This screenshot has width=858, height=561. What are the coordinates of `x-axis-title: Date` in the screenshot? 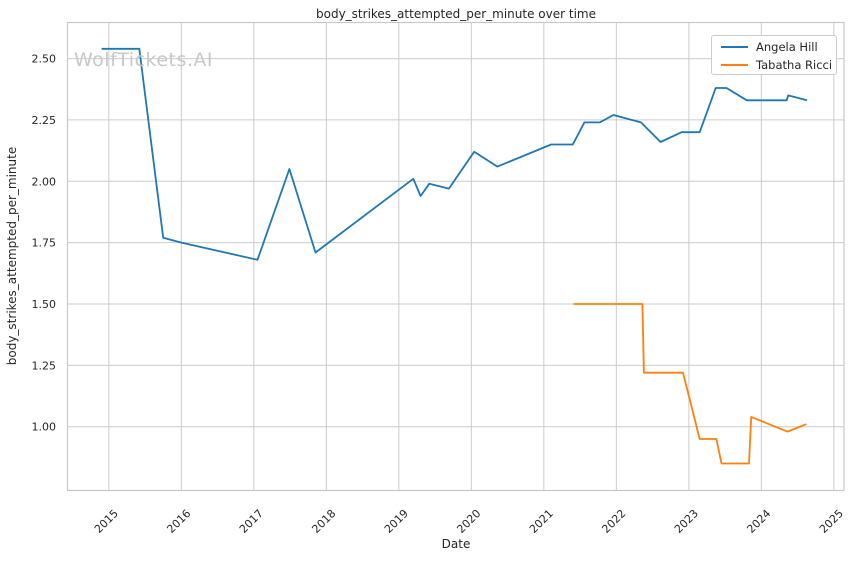 It's located at (456, 544).